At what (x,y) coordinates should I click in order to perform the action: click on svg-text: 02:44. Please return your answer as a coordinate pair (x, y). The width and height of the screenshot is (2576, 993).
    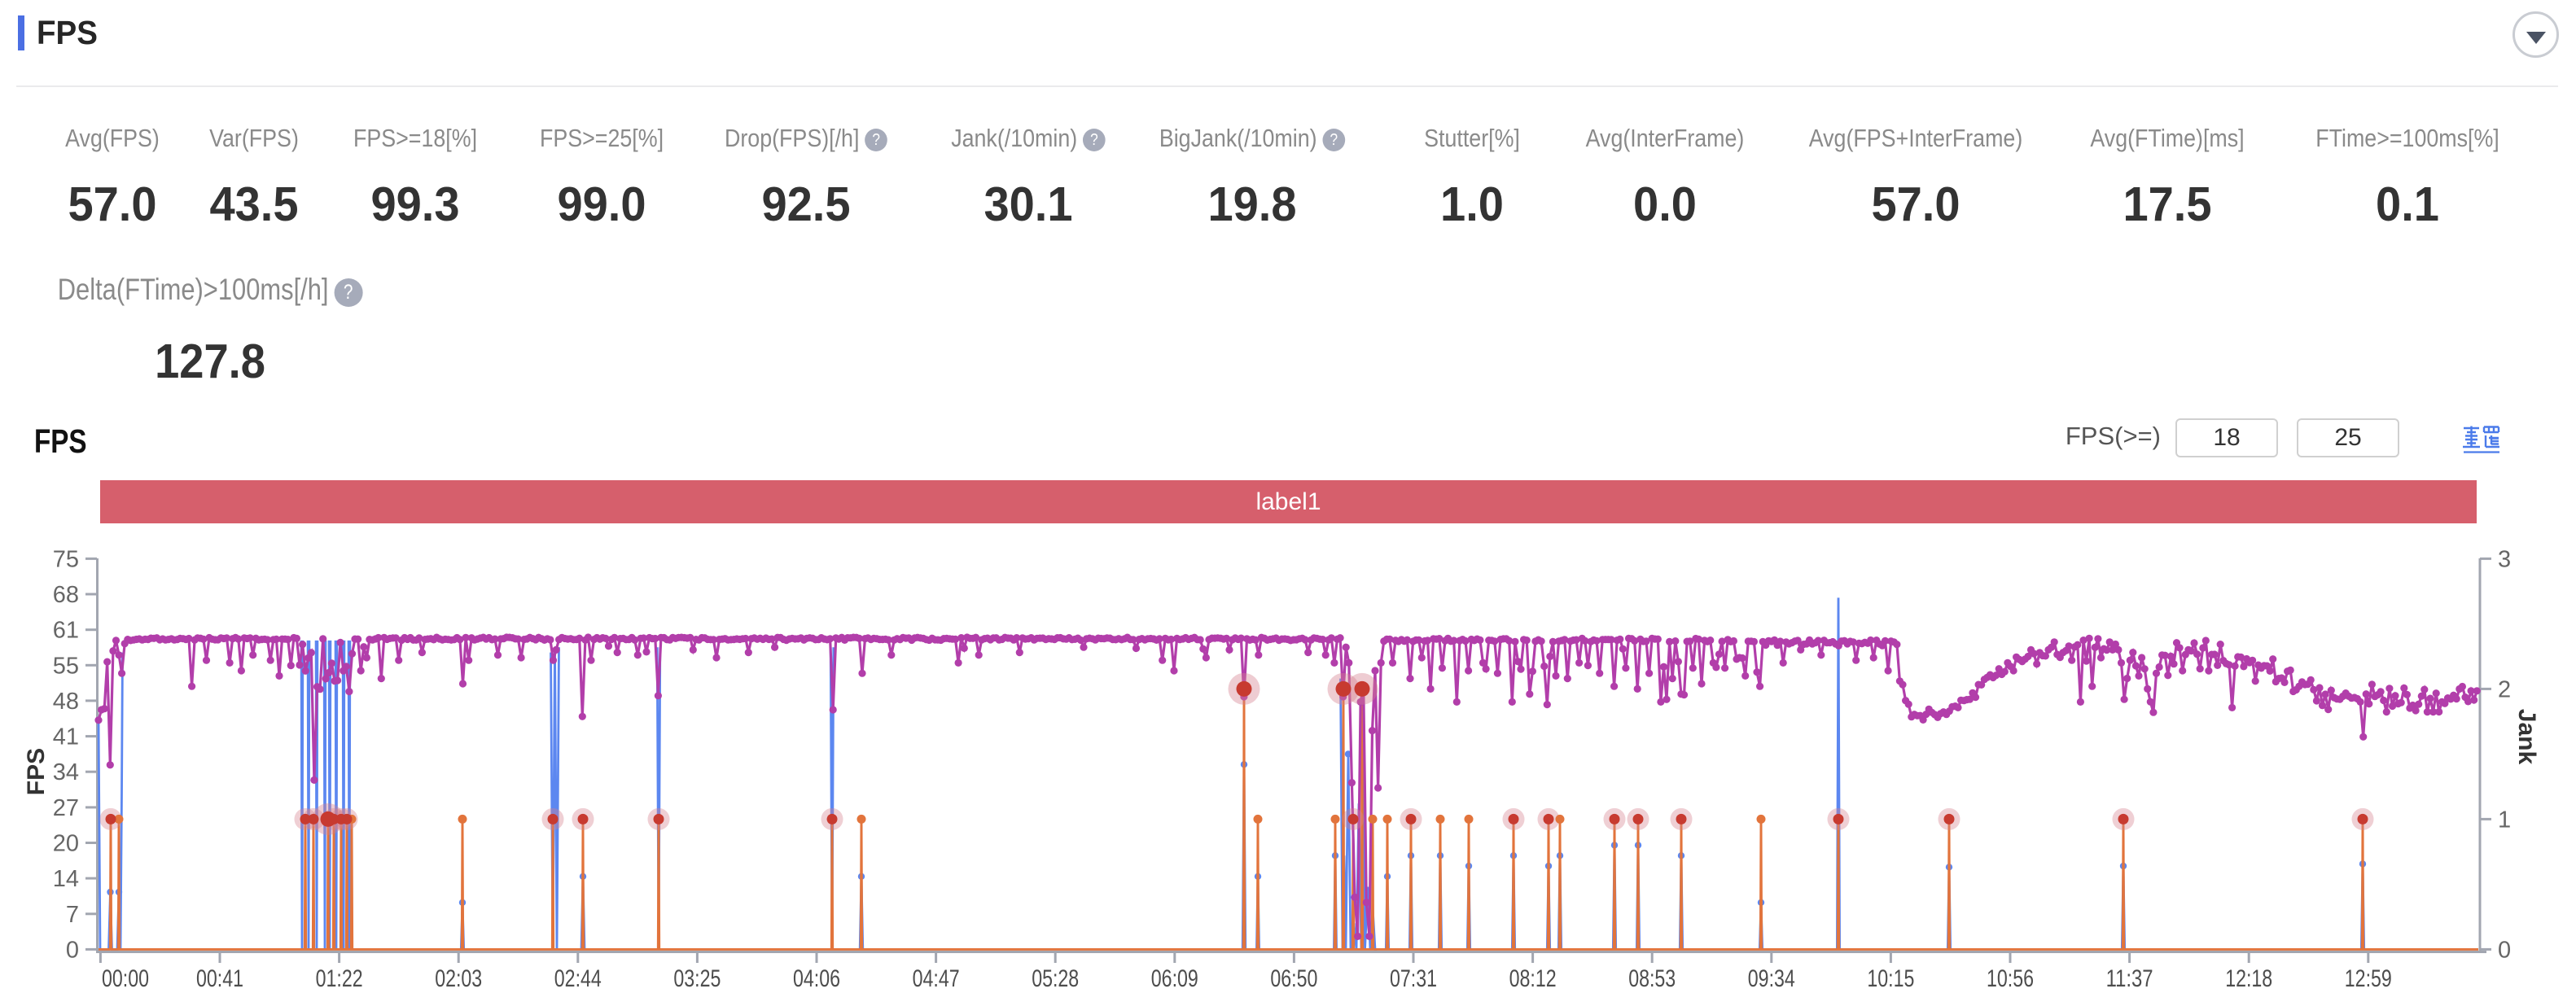
    Looking at the image, I should click on (578, 978).